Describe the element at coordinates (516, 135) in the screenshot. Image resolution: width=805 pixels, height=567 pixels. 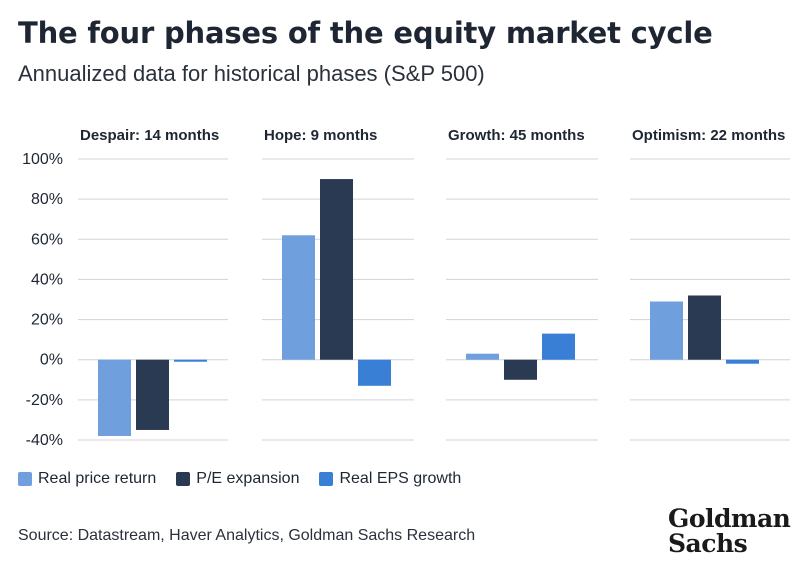
I see `category-label: Growth: 45 months` at that location.